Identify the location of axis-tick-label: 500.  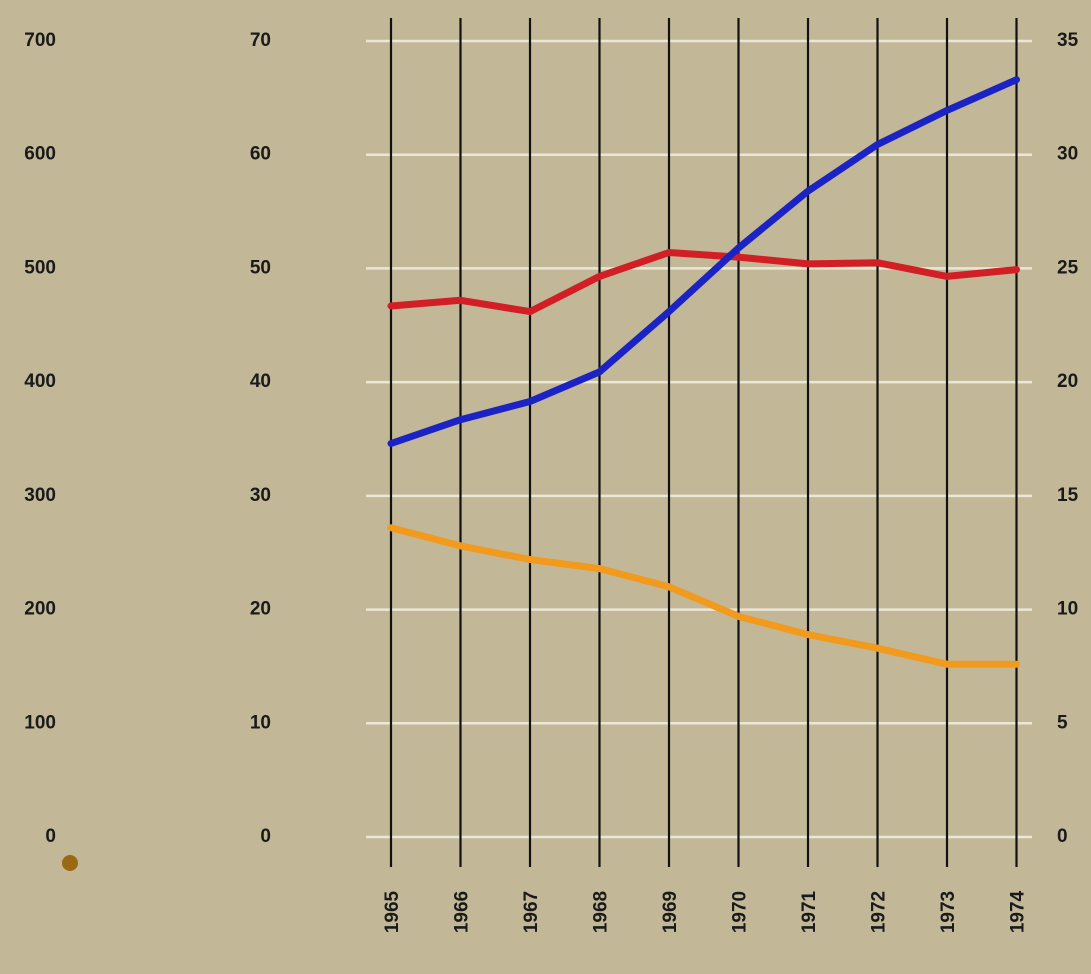
(40, 267).